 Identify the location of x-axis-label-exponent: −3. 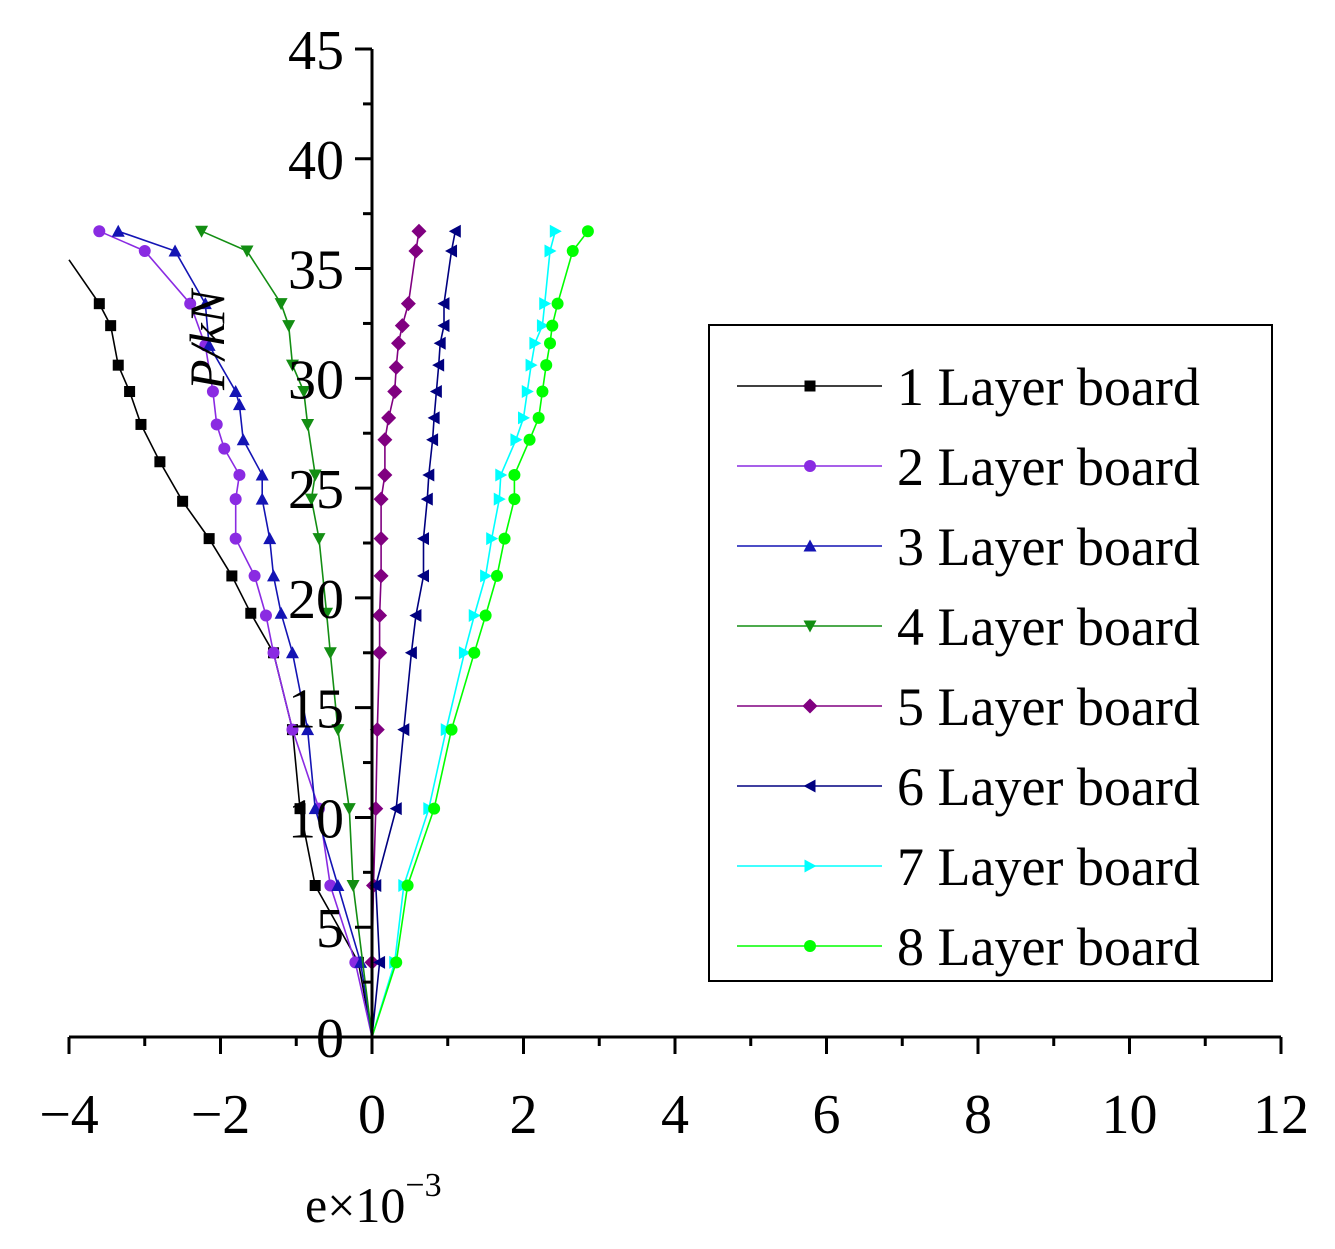
(423, 1185).